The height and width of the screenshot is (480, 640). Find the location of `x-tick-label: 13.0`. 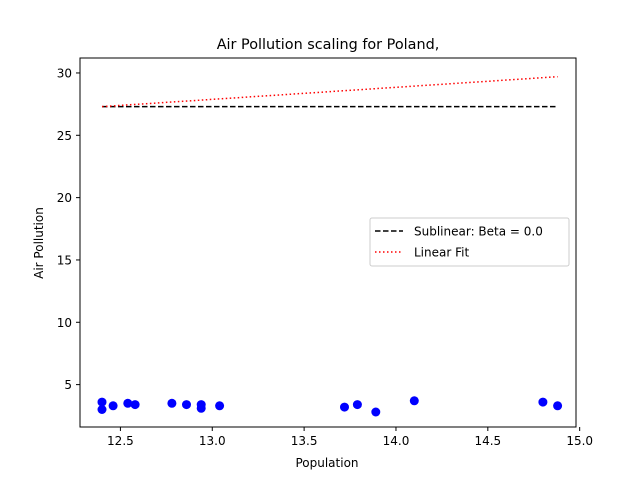

x-tick-label: 13.0 is located at coordinates (212, 441).